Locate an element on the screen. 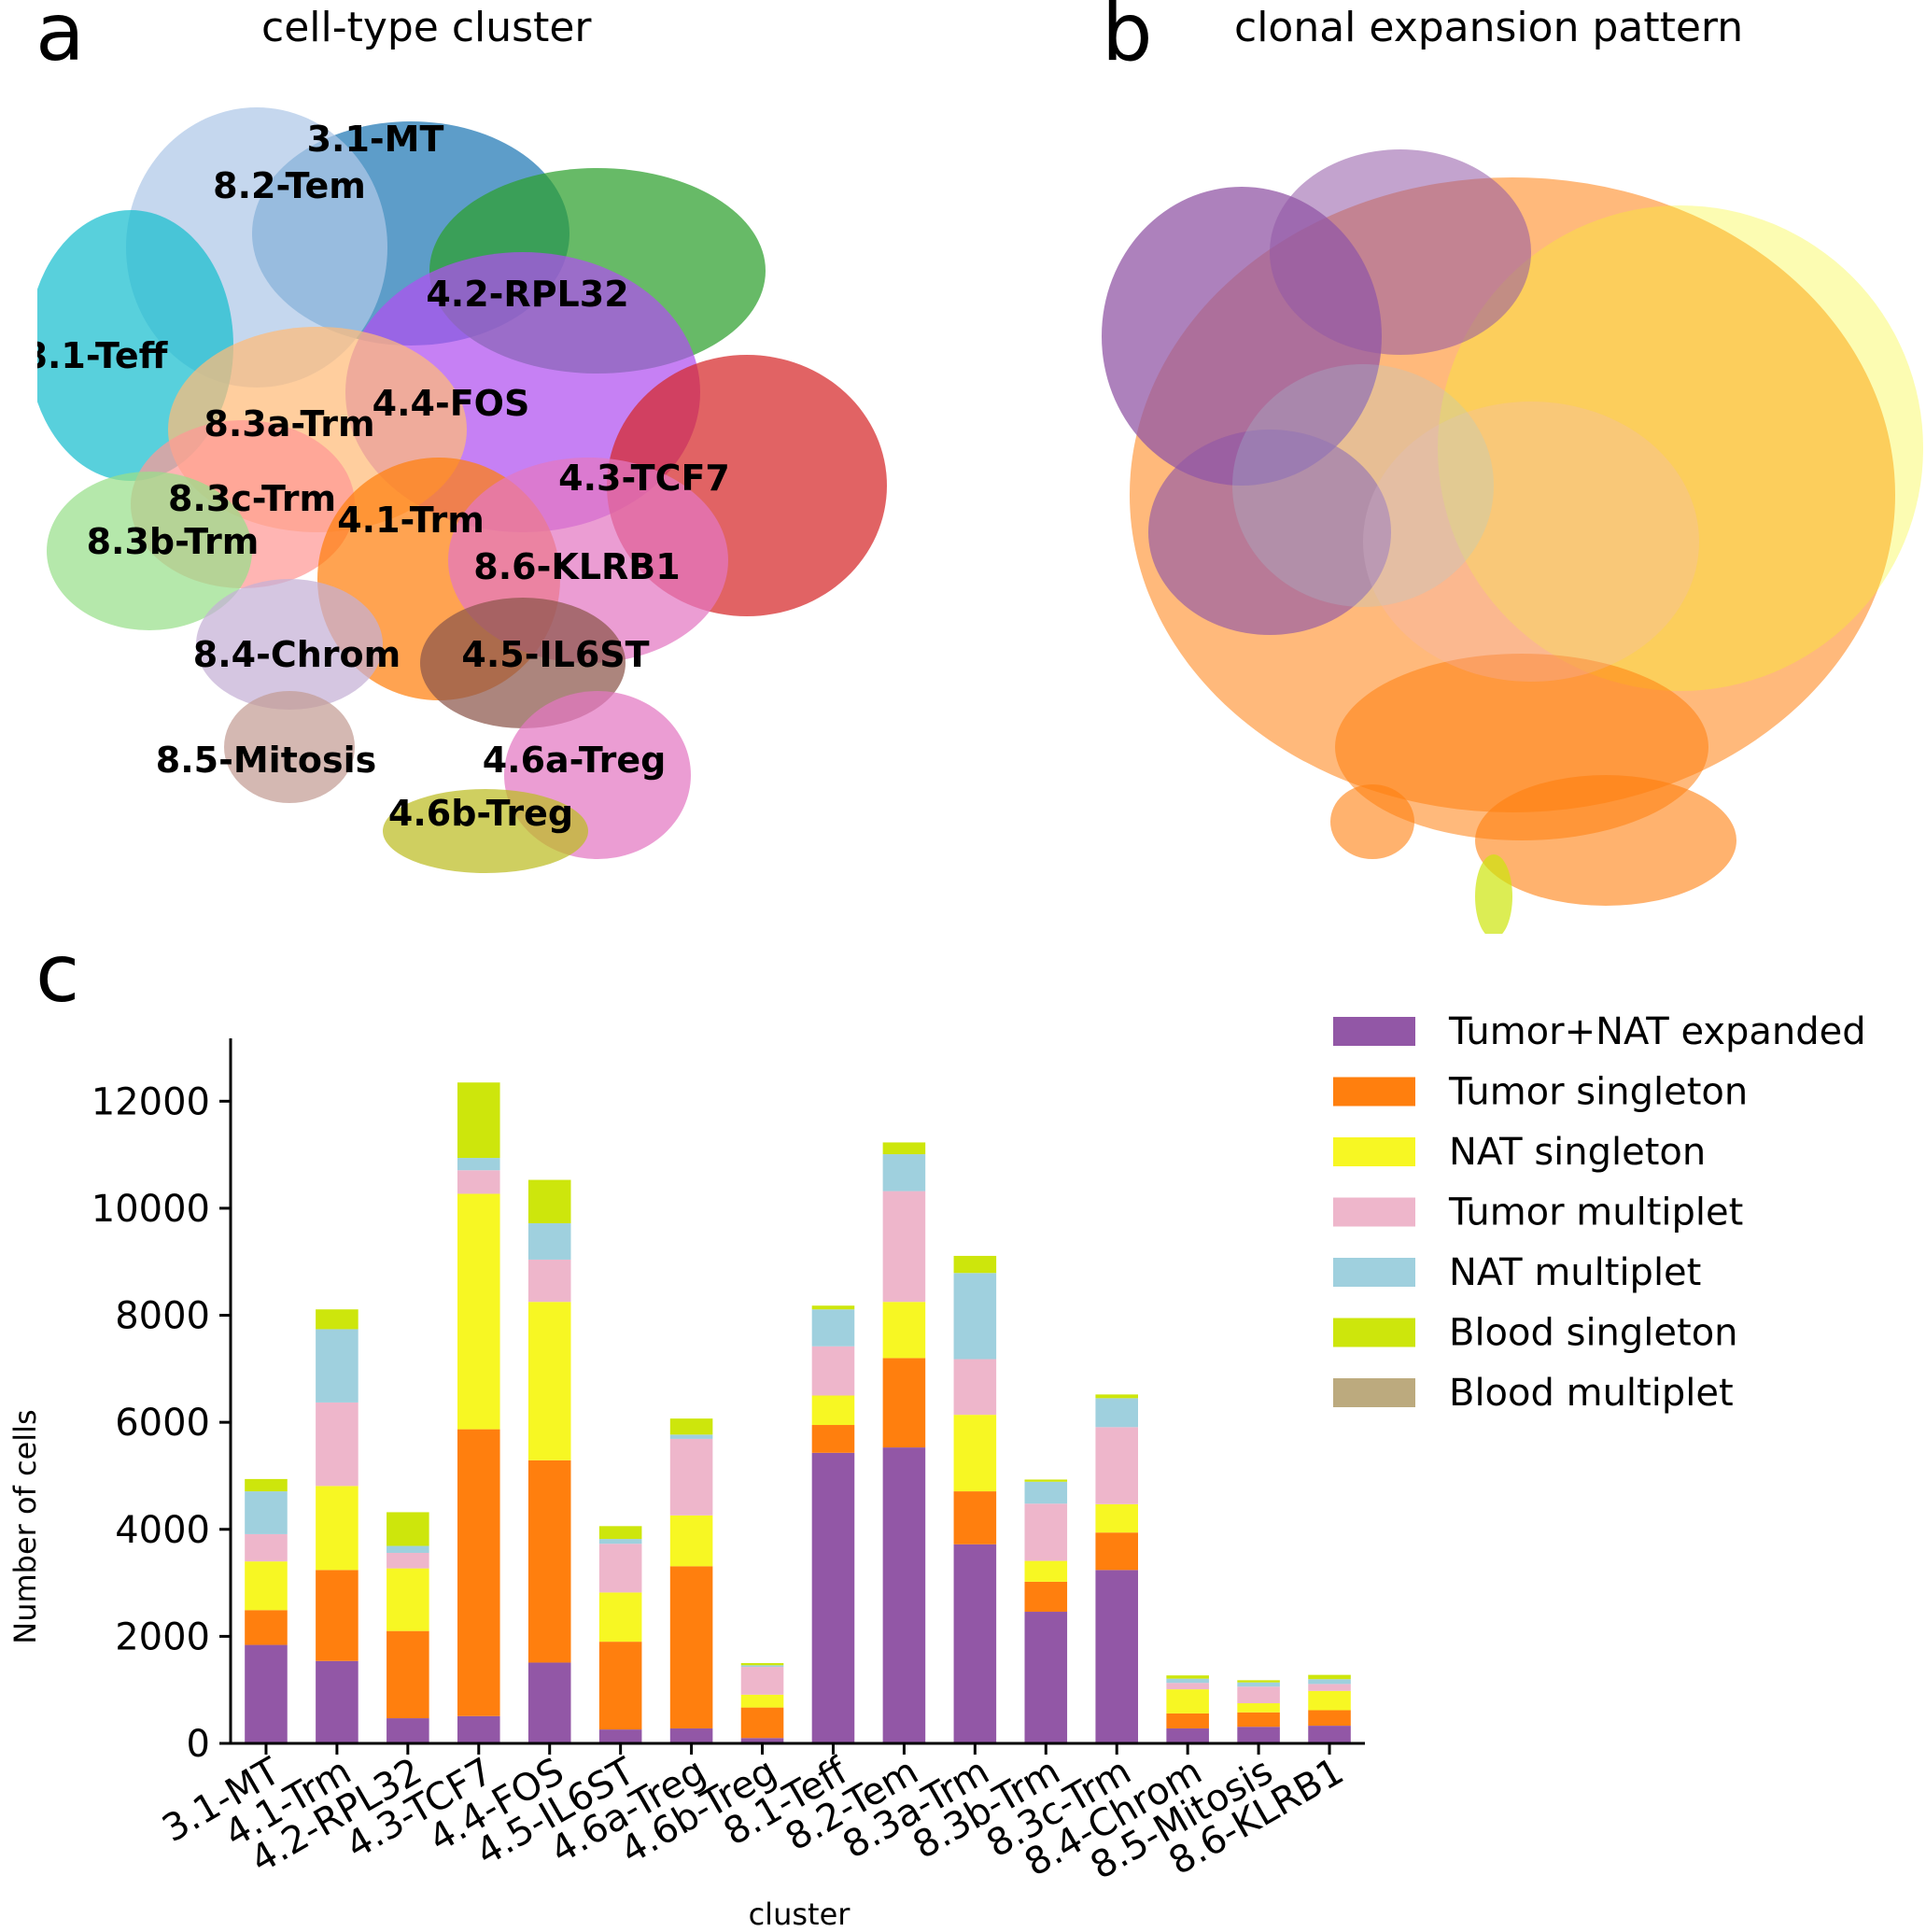 The width and height of the screenshot is (1926, 1932). legend-label-tumor-singleton: Tumor singleton is located at coordinates (1598, 1092).